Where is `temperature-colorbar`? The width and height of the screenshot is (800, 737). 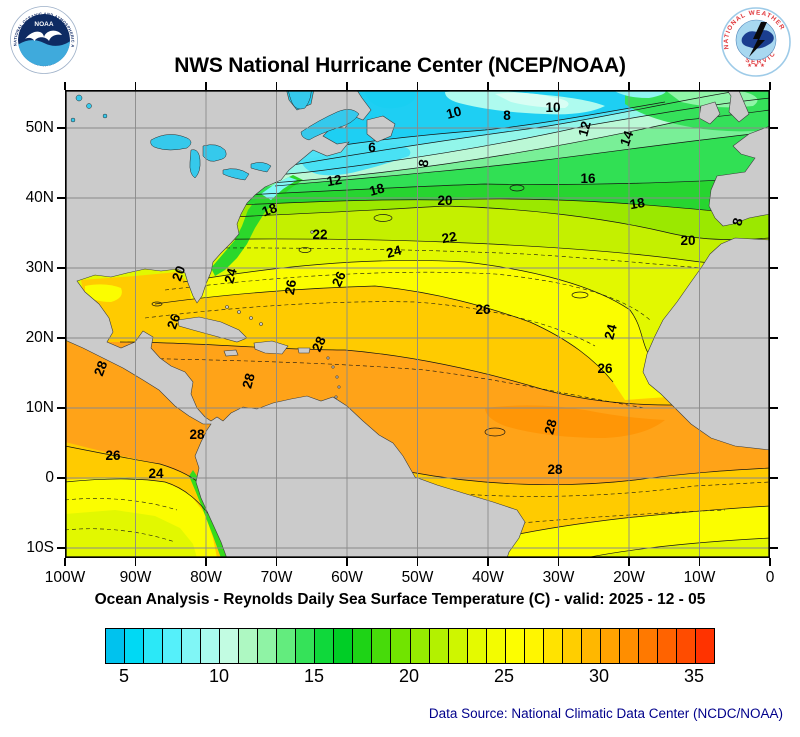 temperature-colorbar is located at coordinates (410, 646).